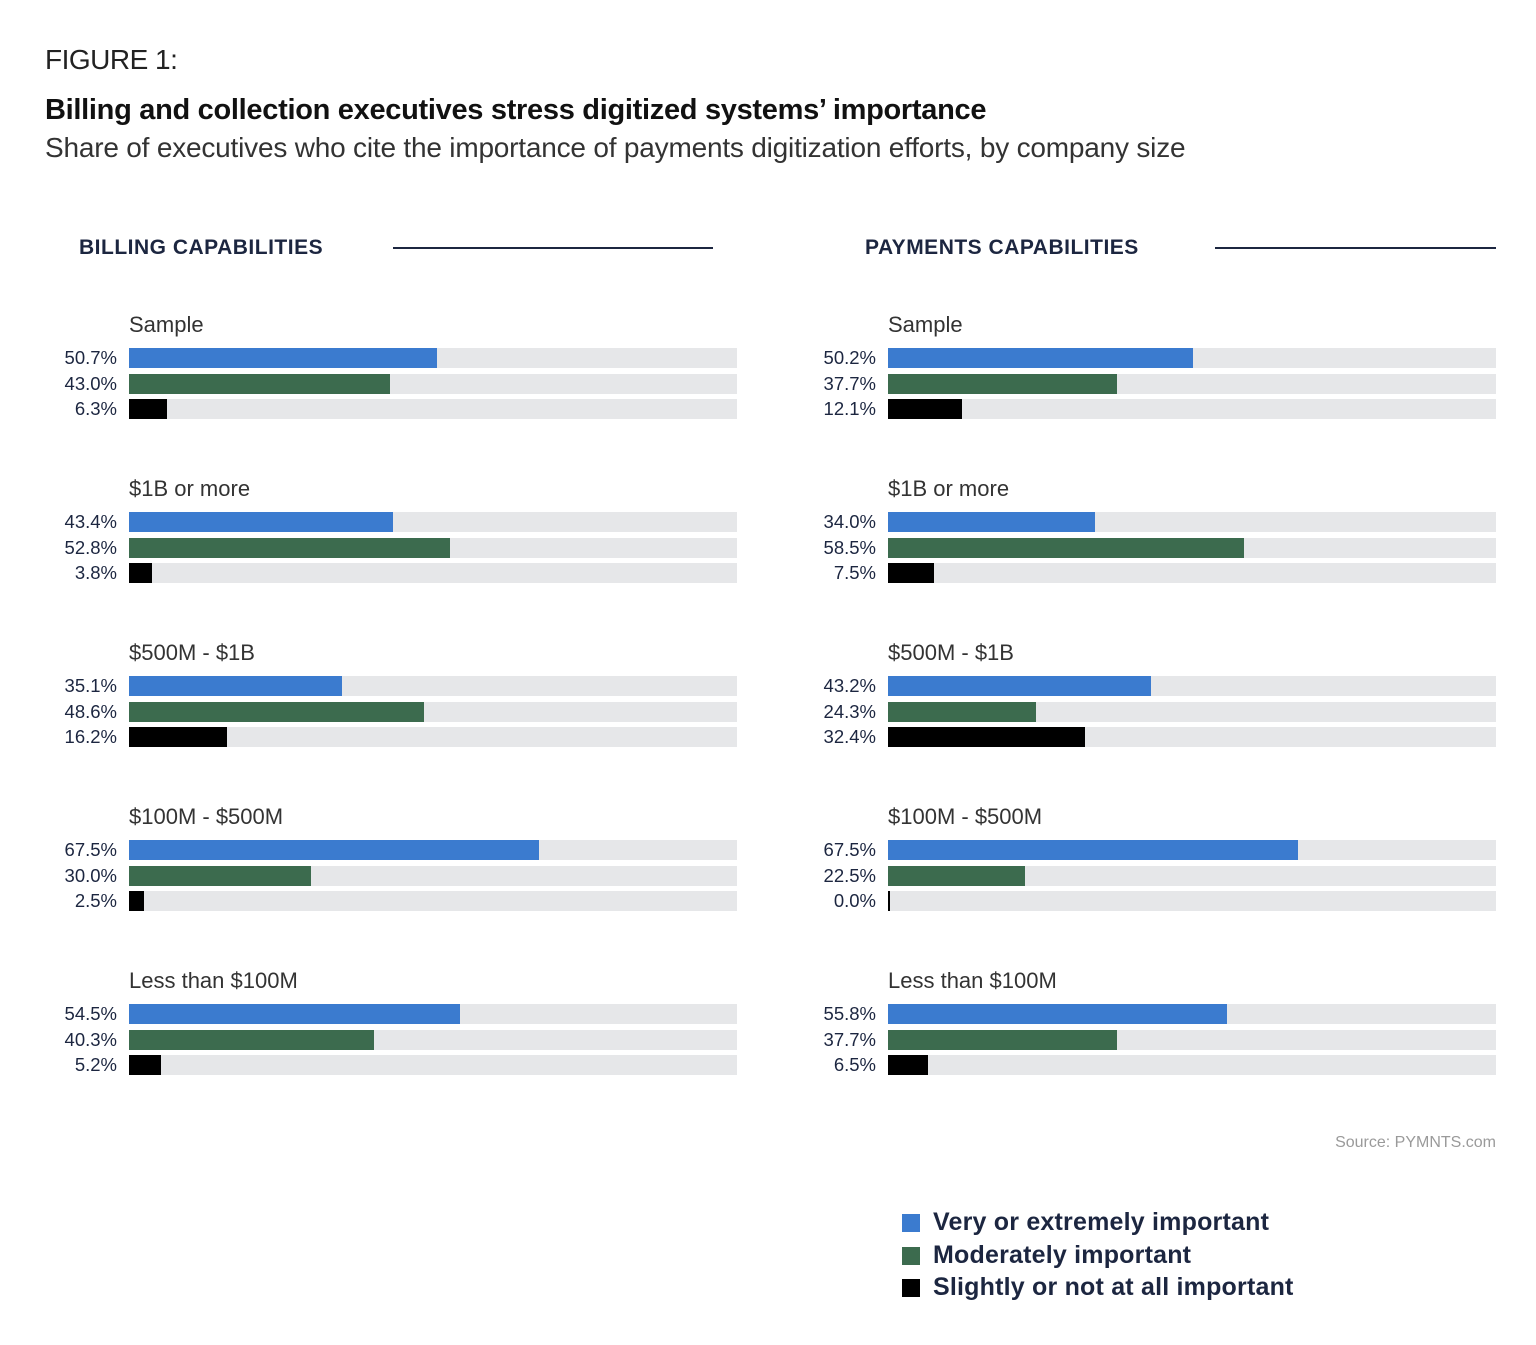 The width and height of the screenshot is (1536, 1345). I want to click on bar-row-very-important: 34.0%, so click(1129, 522).